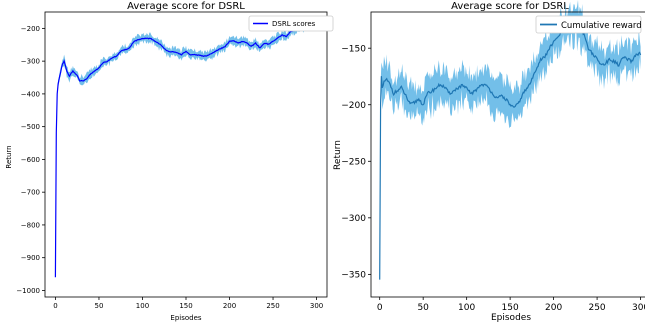  I want to click on chart-left-ytick-label: −400, so click(30, 94).